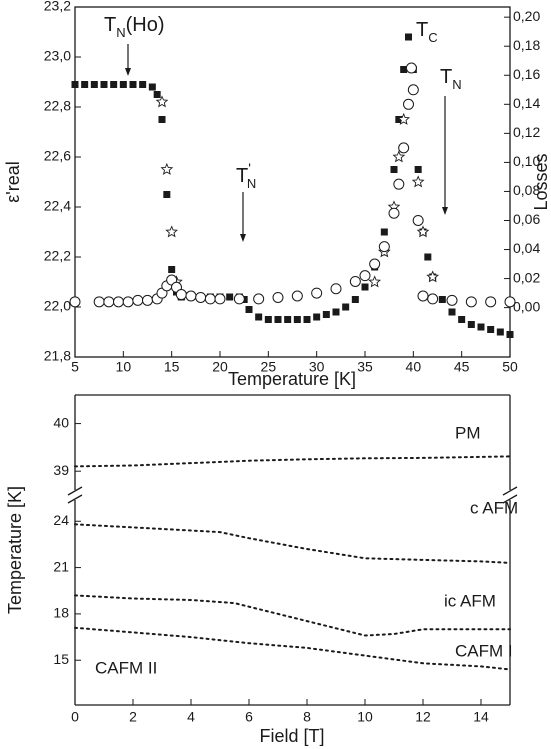  Describe the element at coordinates (145, 25) in the screenshot. I see `annotation-rest: (Ho)` at that location.